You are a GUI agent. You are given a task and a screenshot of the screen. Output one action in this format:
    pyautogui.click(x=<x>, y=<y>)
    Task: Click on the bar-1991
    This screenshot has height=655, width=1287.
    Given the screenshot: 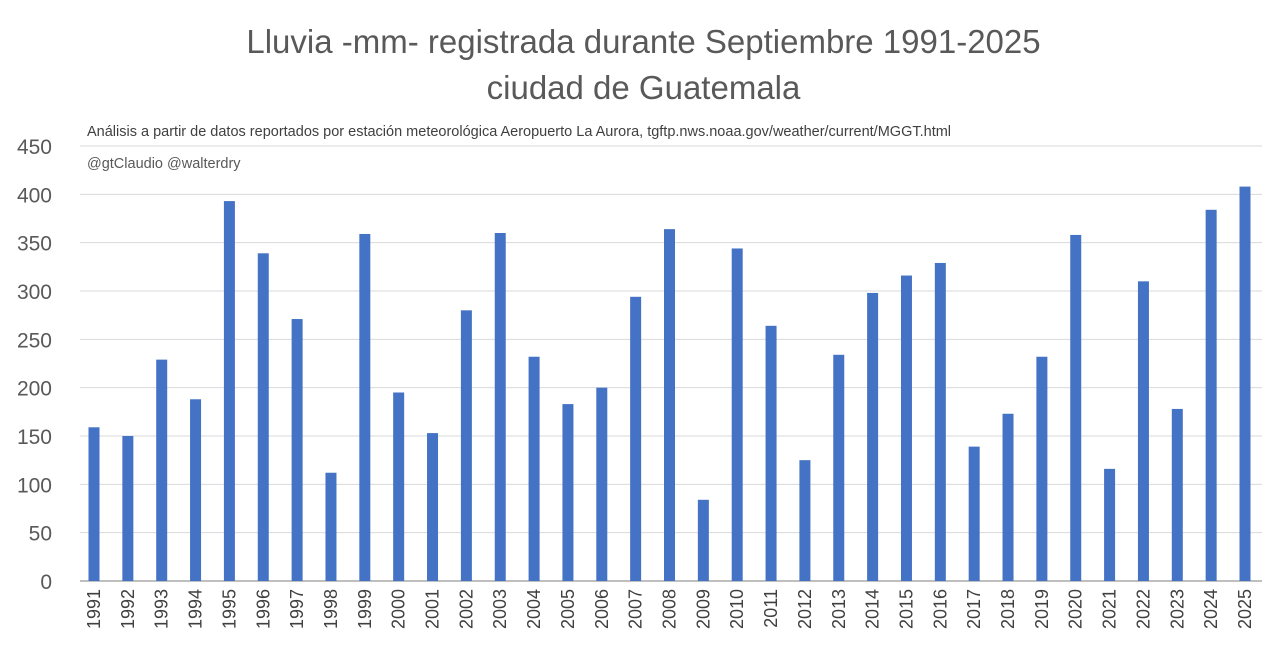 What is the action you would take?
    pyautogui.click(x=94, y=504)
    